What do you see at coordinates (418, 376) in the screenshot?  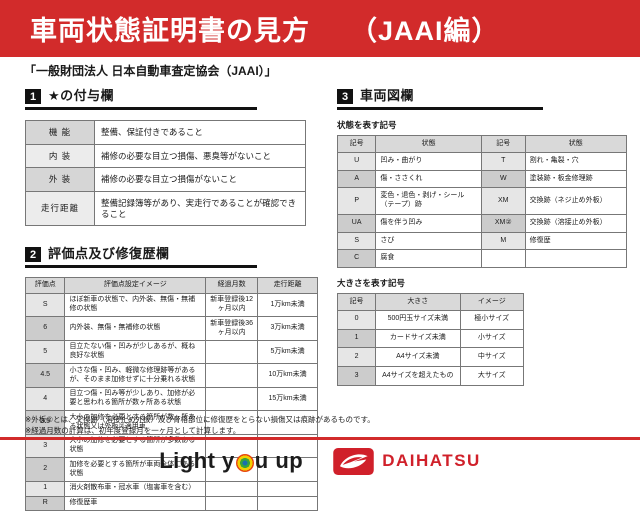 I see `table-cell: A4サイズを超えたもの` at bounding box center [418, 376].